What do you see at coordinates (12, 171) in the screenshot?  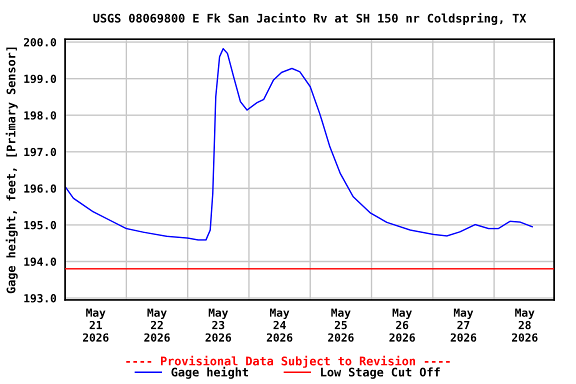 I see `y-axis-title: Gage height, feet, [Primary Sensor]` at bounding box center [12, 171].